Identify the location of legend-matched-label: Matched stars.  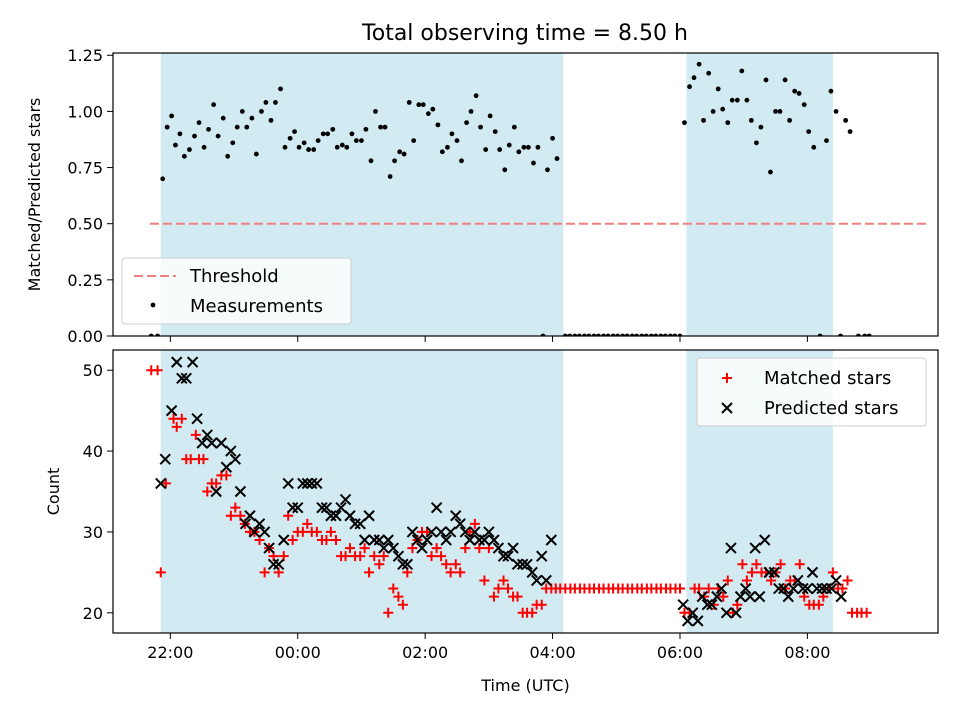
(827, 378).